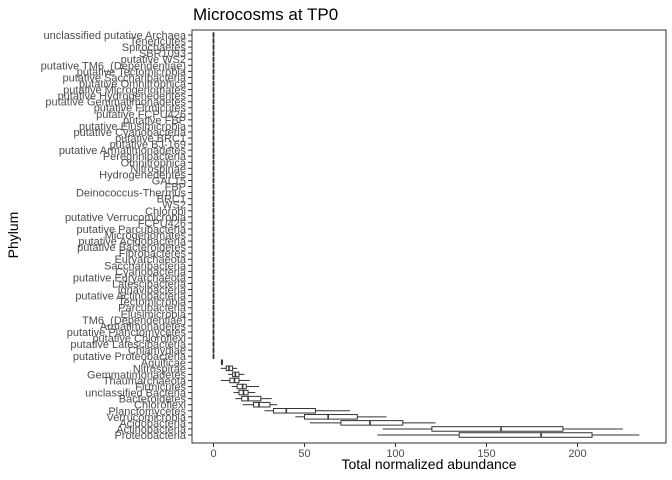  Describe the element at coordinates (133, 84) in the screenshot. I see `y-tick-label: putative Omnitrophica` at that location.